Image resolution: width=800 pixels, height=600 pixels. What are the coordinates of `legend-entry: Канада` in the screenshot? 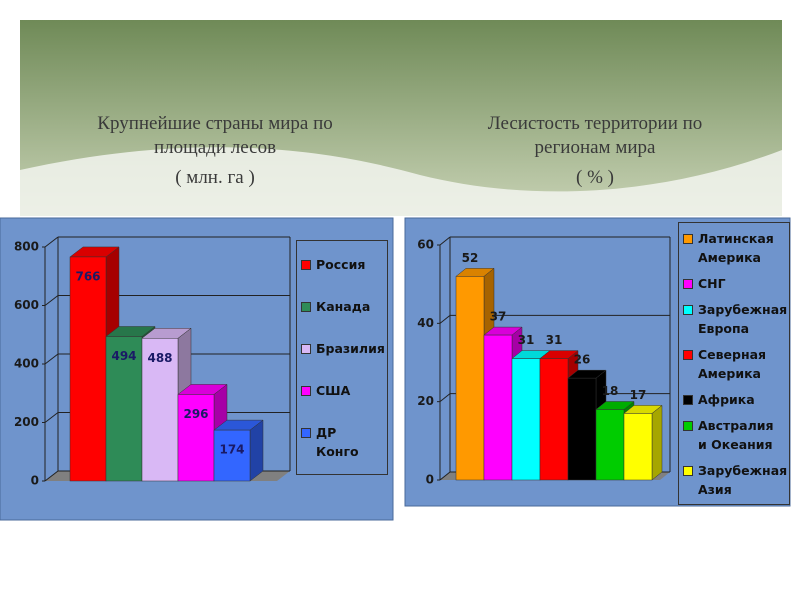 It's located at (342, 306).